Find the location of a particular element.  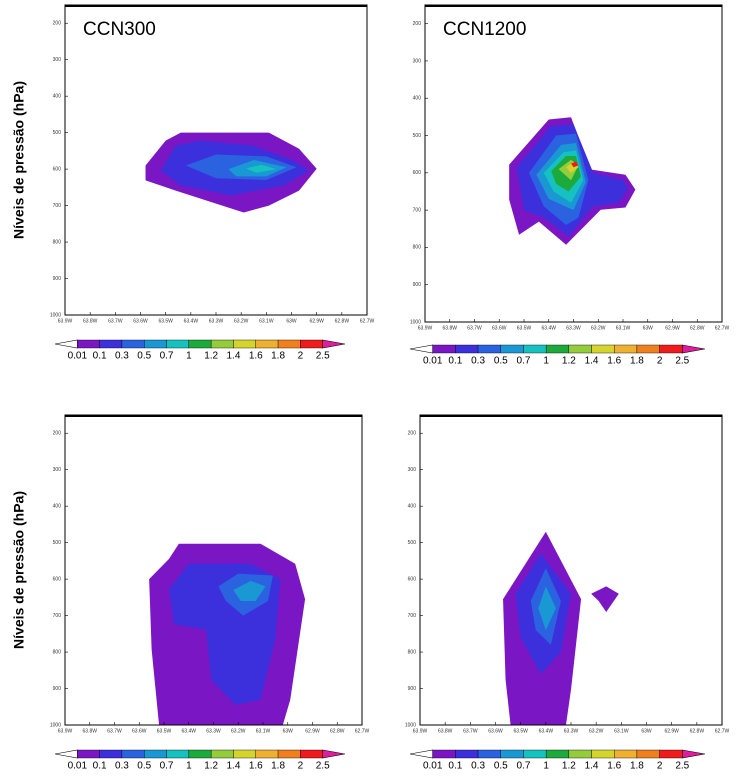

y-tick-label: 400 is located at coordinates (412, 507).